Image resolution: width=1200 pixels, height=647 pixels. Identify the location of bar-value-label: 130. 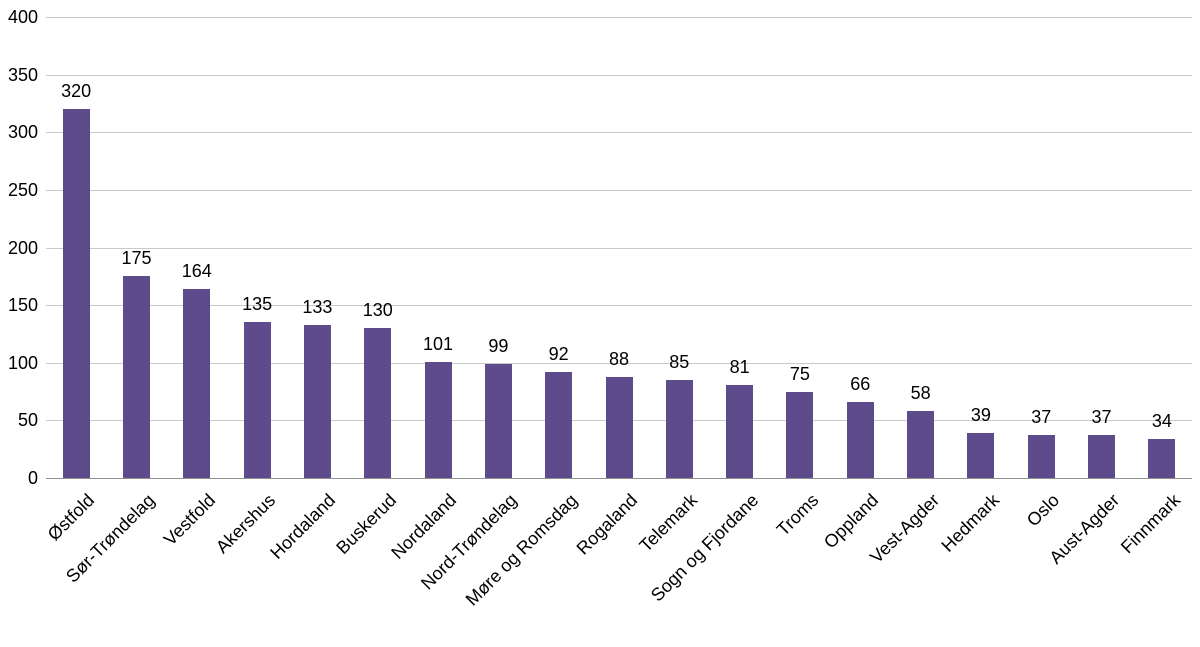
(377, 310).